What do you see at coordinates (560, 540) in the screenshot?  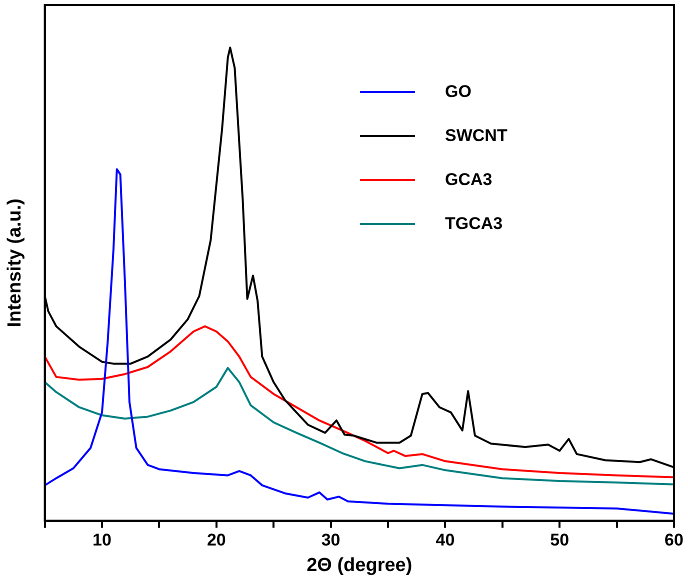 I see `x-tick-label: 50` at bounding box center [560, 540].